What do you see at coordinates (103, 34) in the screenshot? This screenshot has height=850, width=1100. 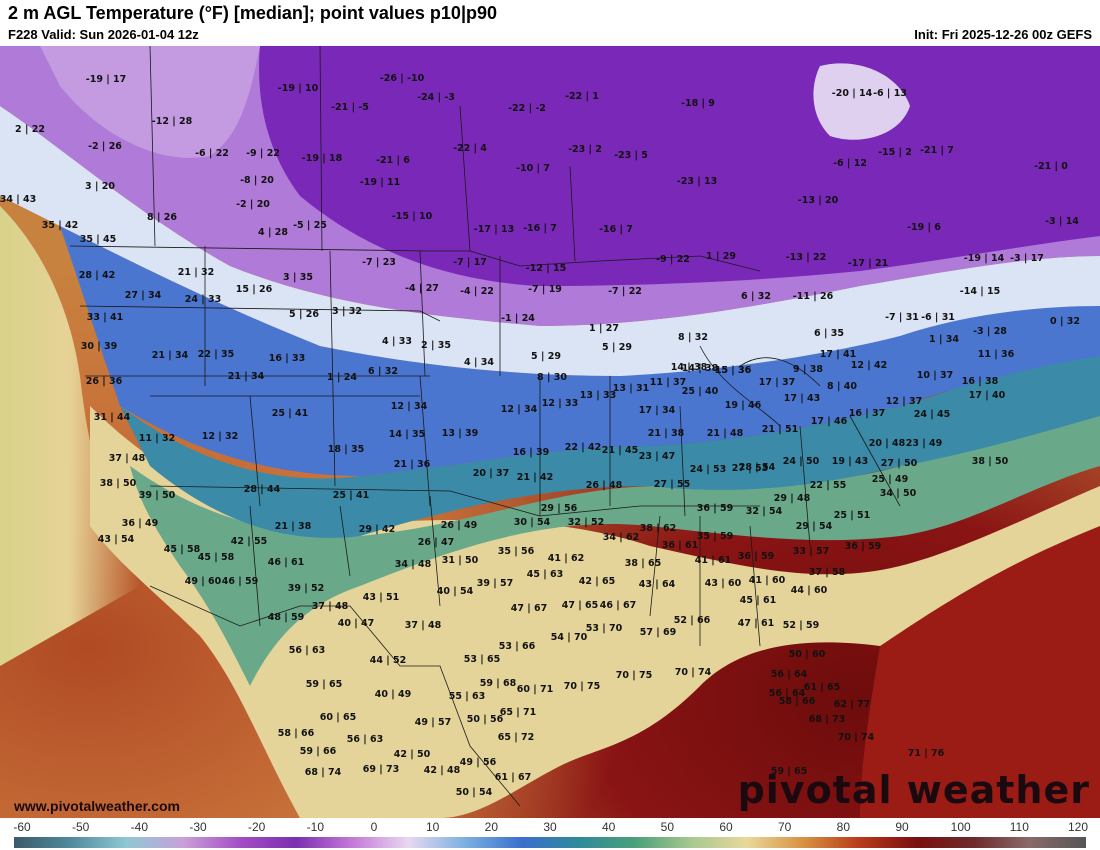 I see `valid-time: F228 Valid: Sun 2026-01-04 12z` at bounding box center [103, 34].